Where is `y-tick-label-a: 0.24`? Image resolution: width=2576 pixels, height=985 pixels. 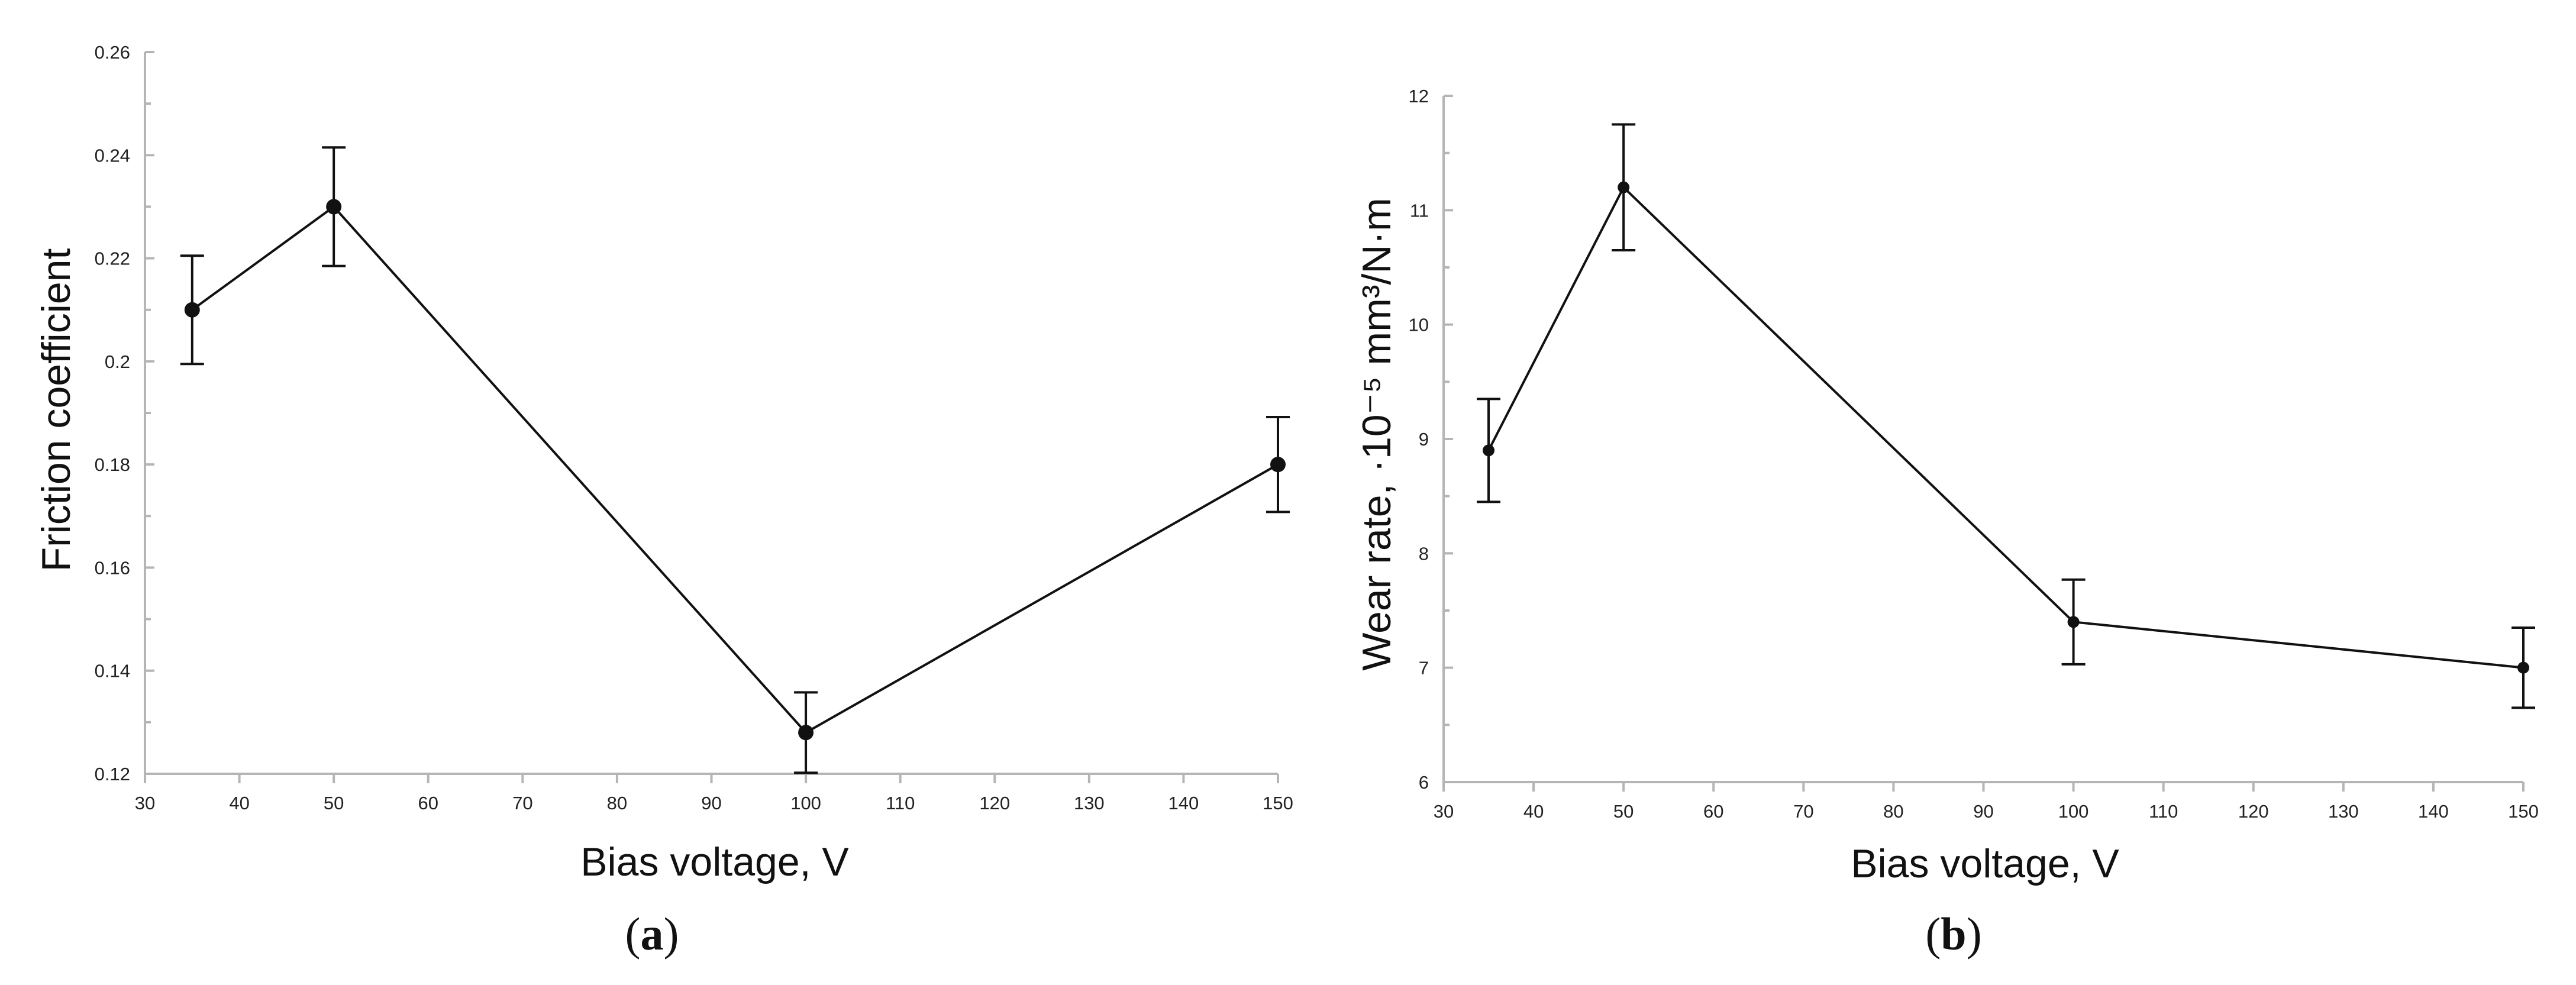
y-tick-label-a: 0.24 is located at coordinates (112, 155).